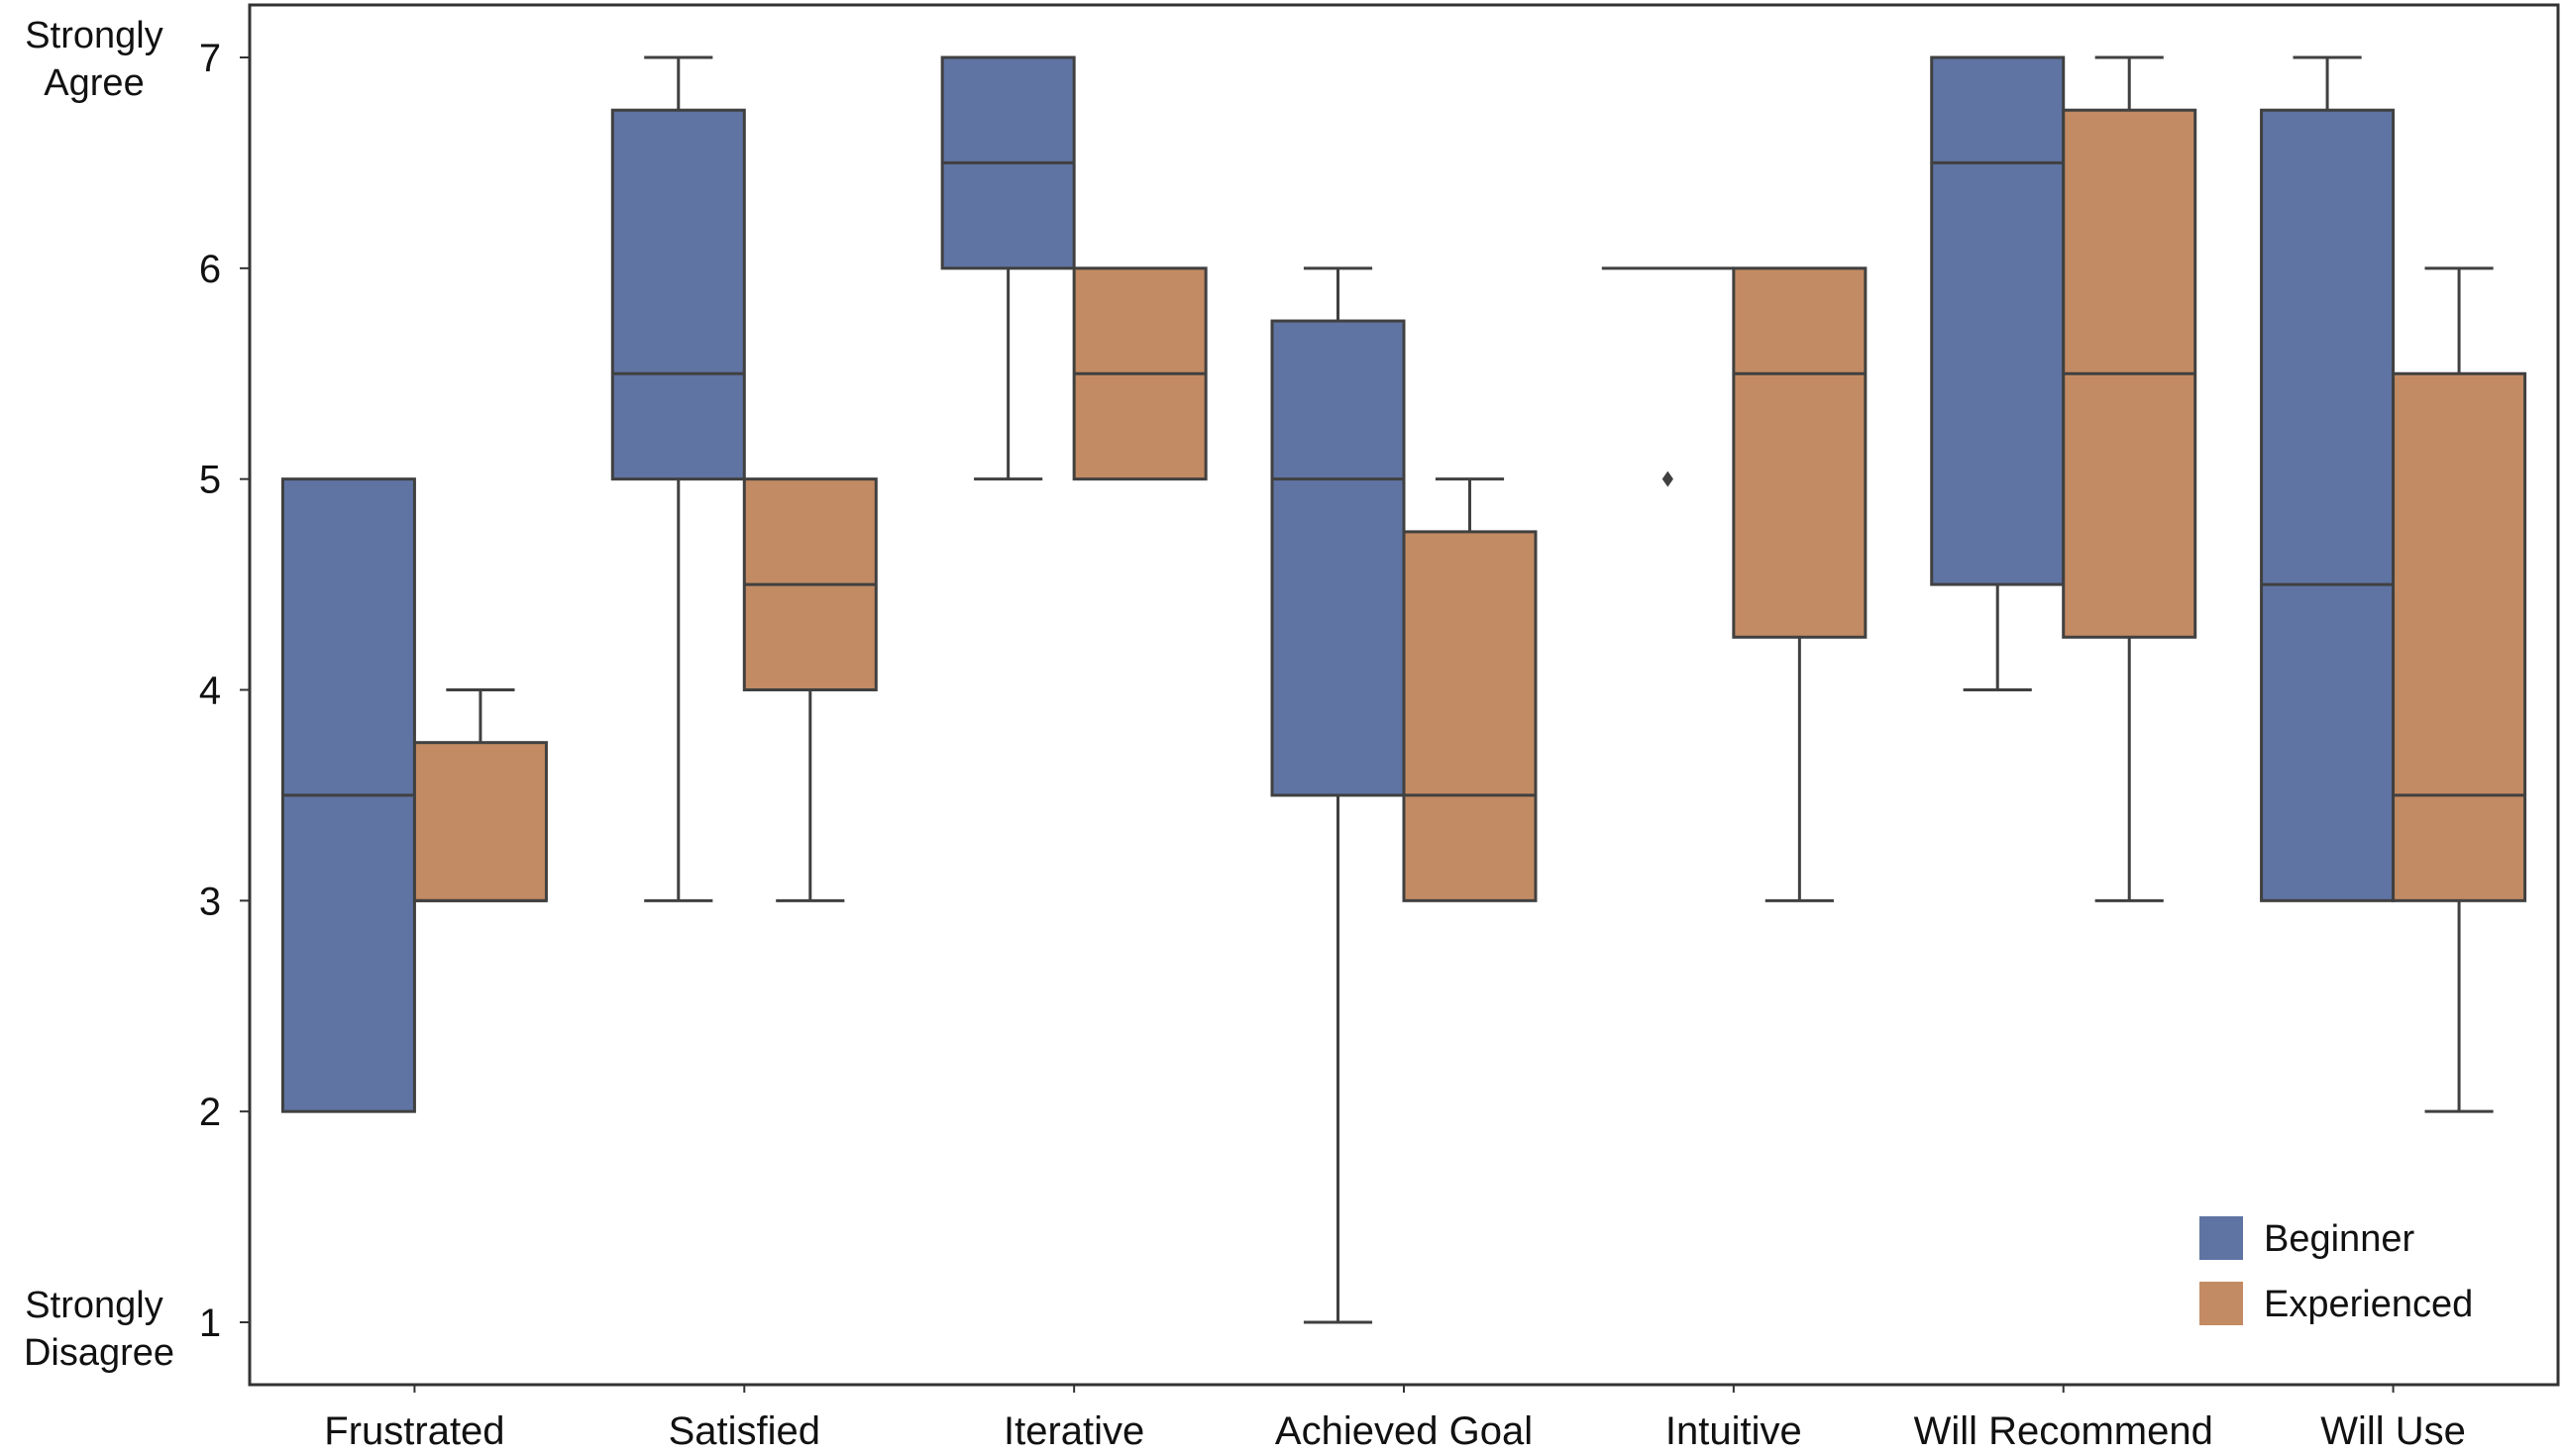  I want to click on y-scale-top-line-1: Strongly, so click(93, 35).